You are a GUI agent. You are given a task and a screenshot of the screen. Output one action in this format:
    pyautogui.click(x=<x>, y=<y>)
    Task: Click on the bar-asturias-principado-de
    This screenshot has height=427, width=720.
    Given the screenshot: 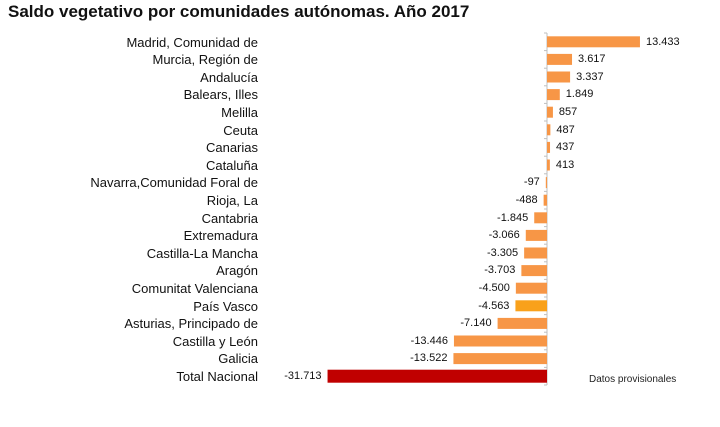 What is the action you would take?
    pyautogui.click(x=522, y=323)
    